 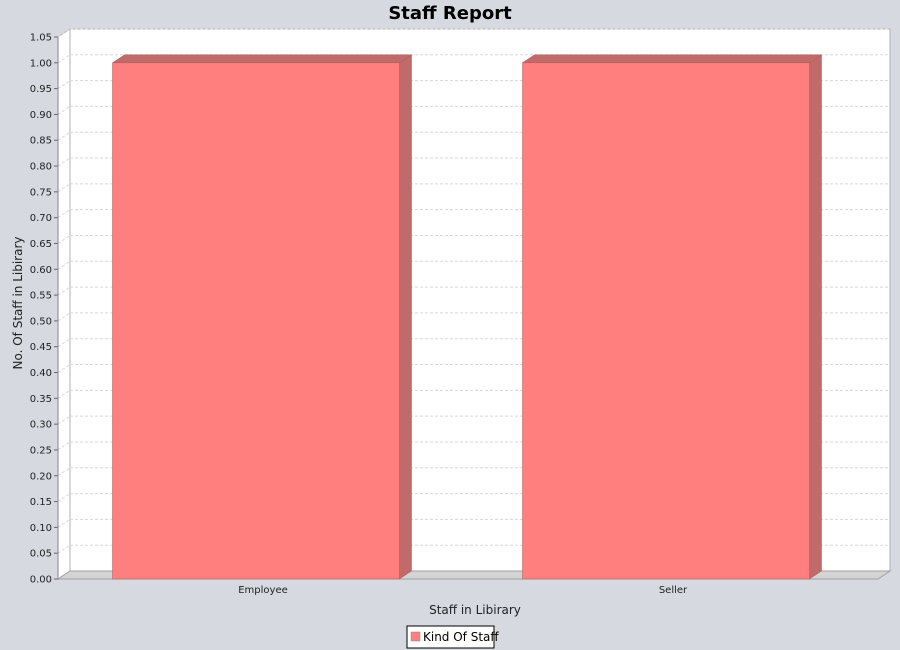 I want to click on x-tick-label: Employee, so click(x=263, y=590).